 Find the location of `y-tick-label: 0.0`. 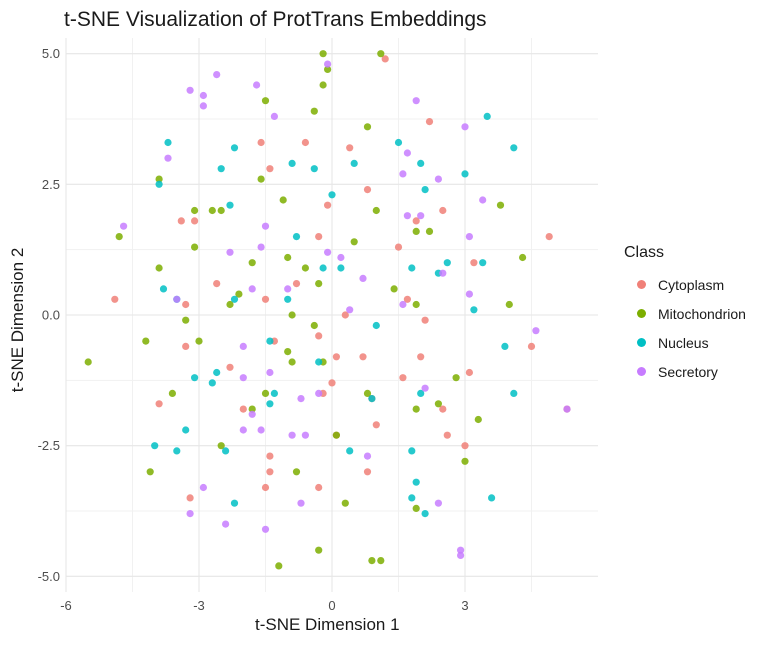

y-tick-label: 0.0 is located at coordinates (51, 315).